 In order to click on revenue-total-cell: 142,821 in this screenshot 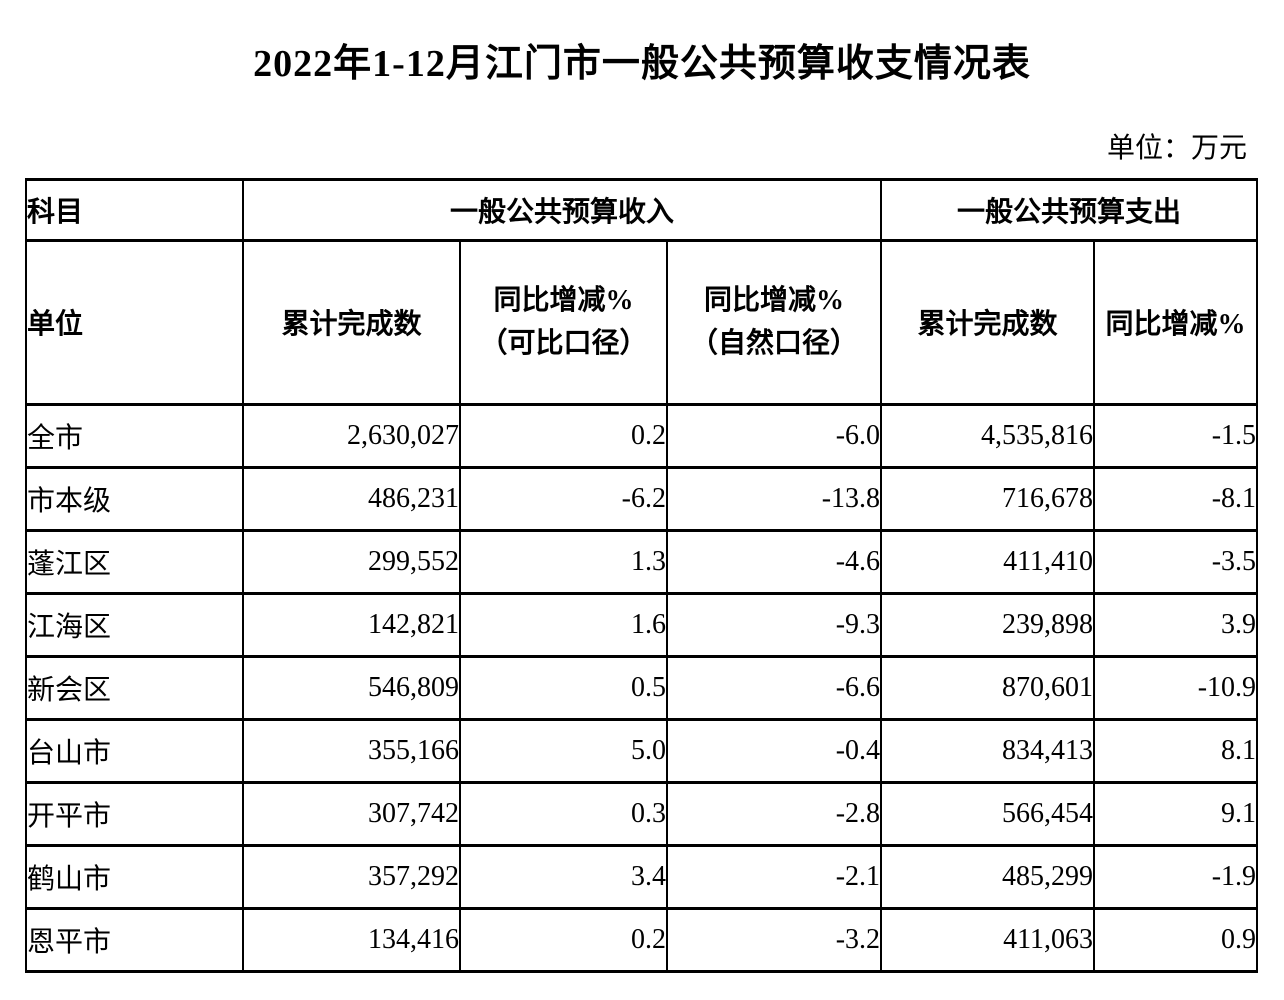, I will do `click(351, 624)`.